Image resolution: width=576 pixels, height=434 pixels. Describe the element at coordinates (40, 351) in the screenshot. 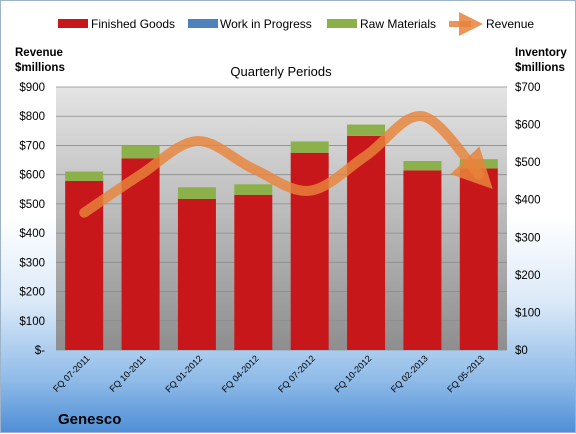

I see `left-tick-label: $-` at that location.